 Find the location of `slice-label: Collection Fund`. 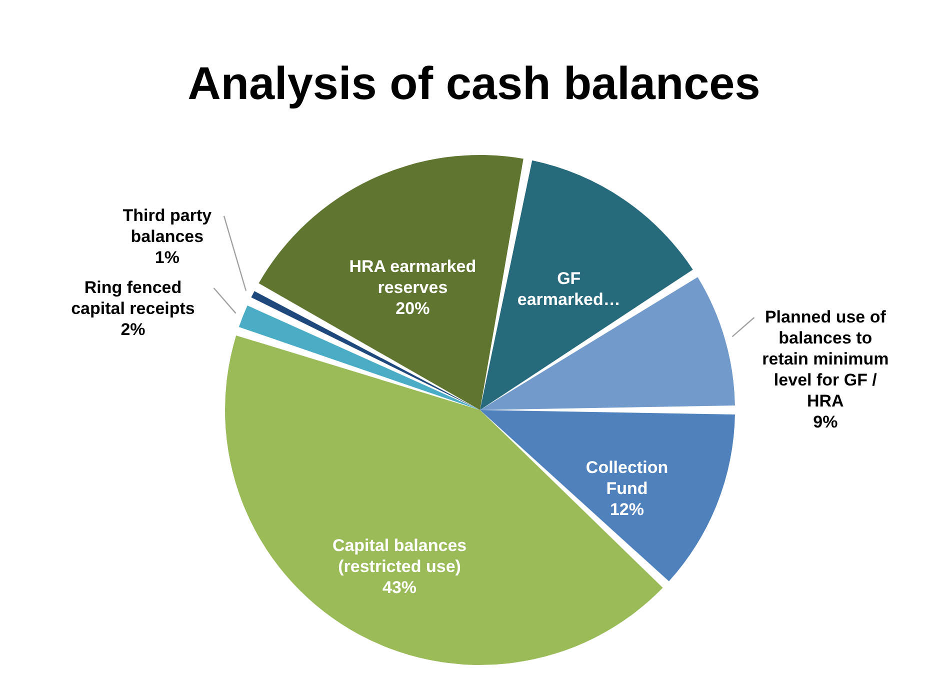

slice-label: Collection Fund is located at coordinates (627, 478).